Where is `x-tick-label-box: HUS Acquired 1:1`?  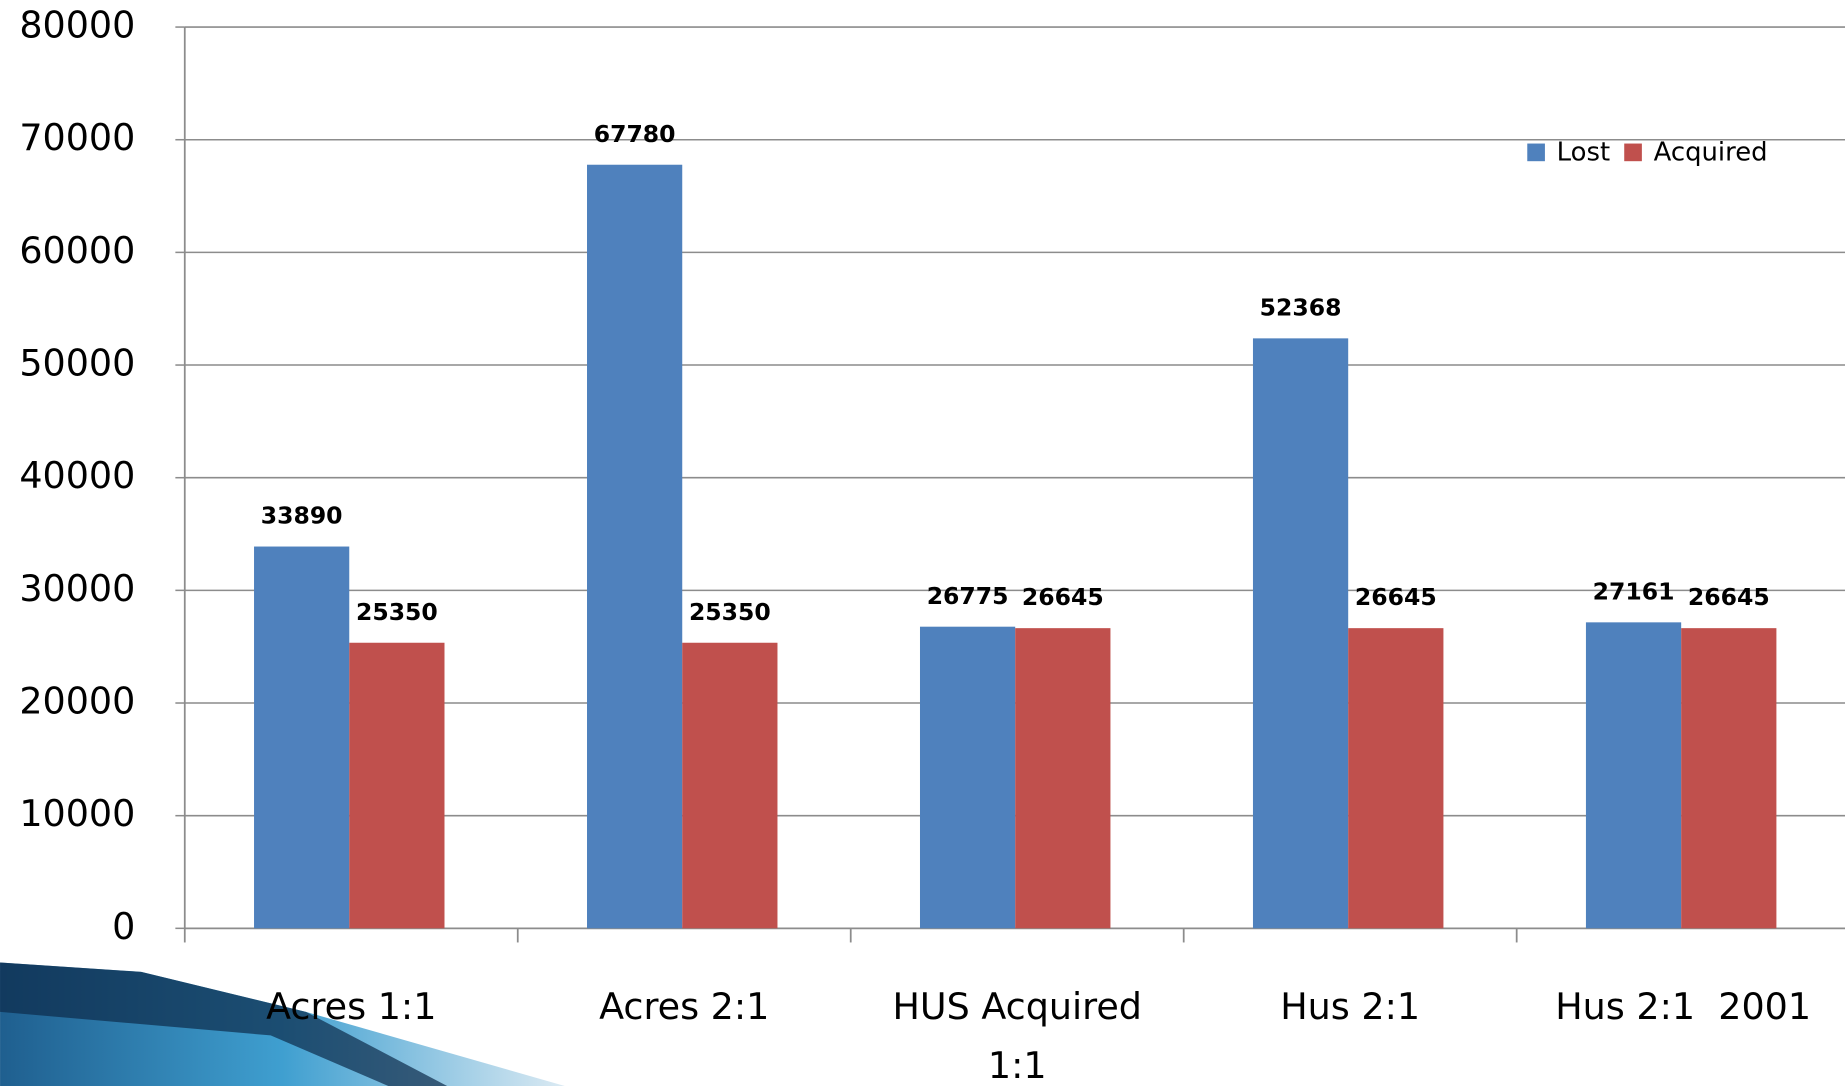
x-tick-label-box: HUS Acquired 1:1 is located at coordinates (1023, 1035).